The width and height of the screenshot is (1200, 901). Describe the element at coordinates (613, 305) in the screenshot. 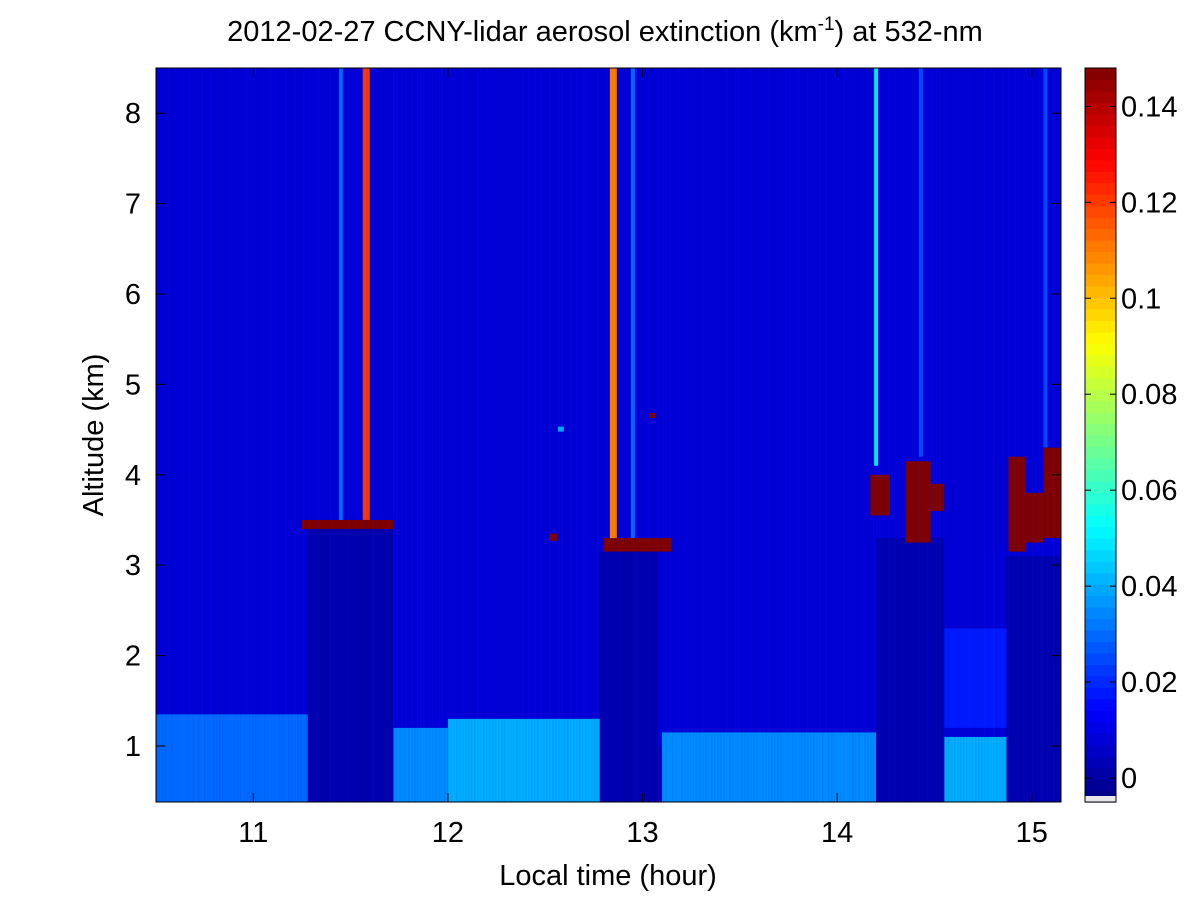

I see `cloud-streak` at that location.